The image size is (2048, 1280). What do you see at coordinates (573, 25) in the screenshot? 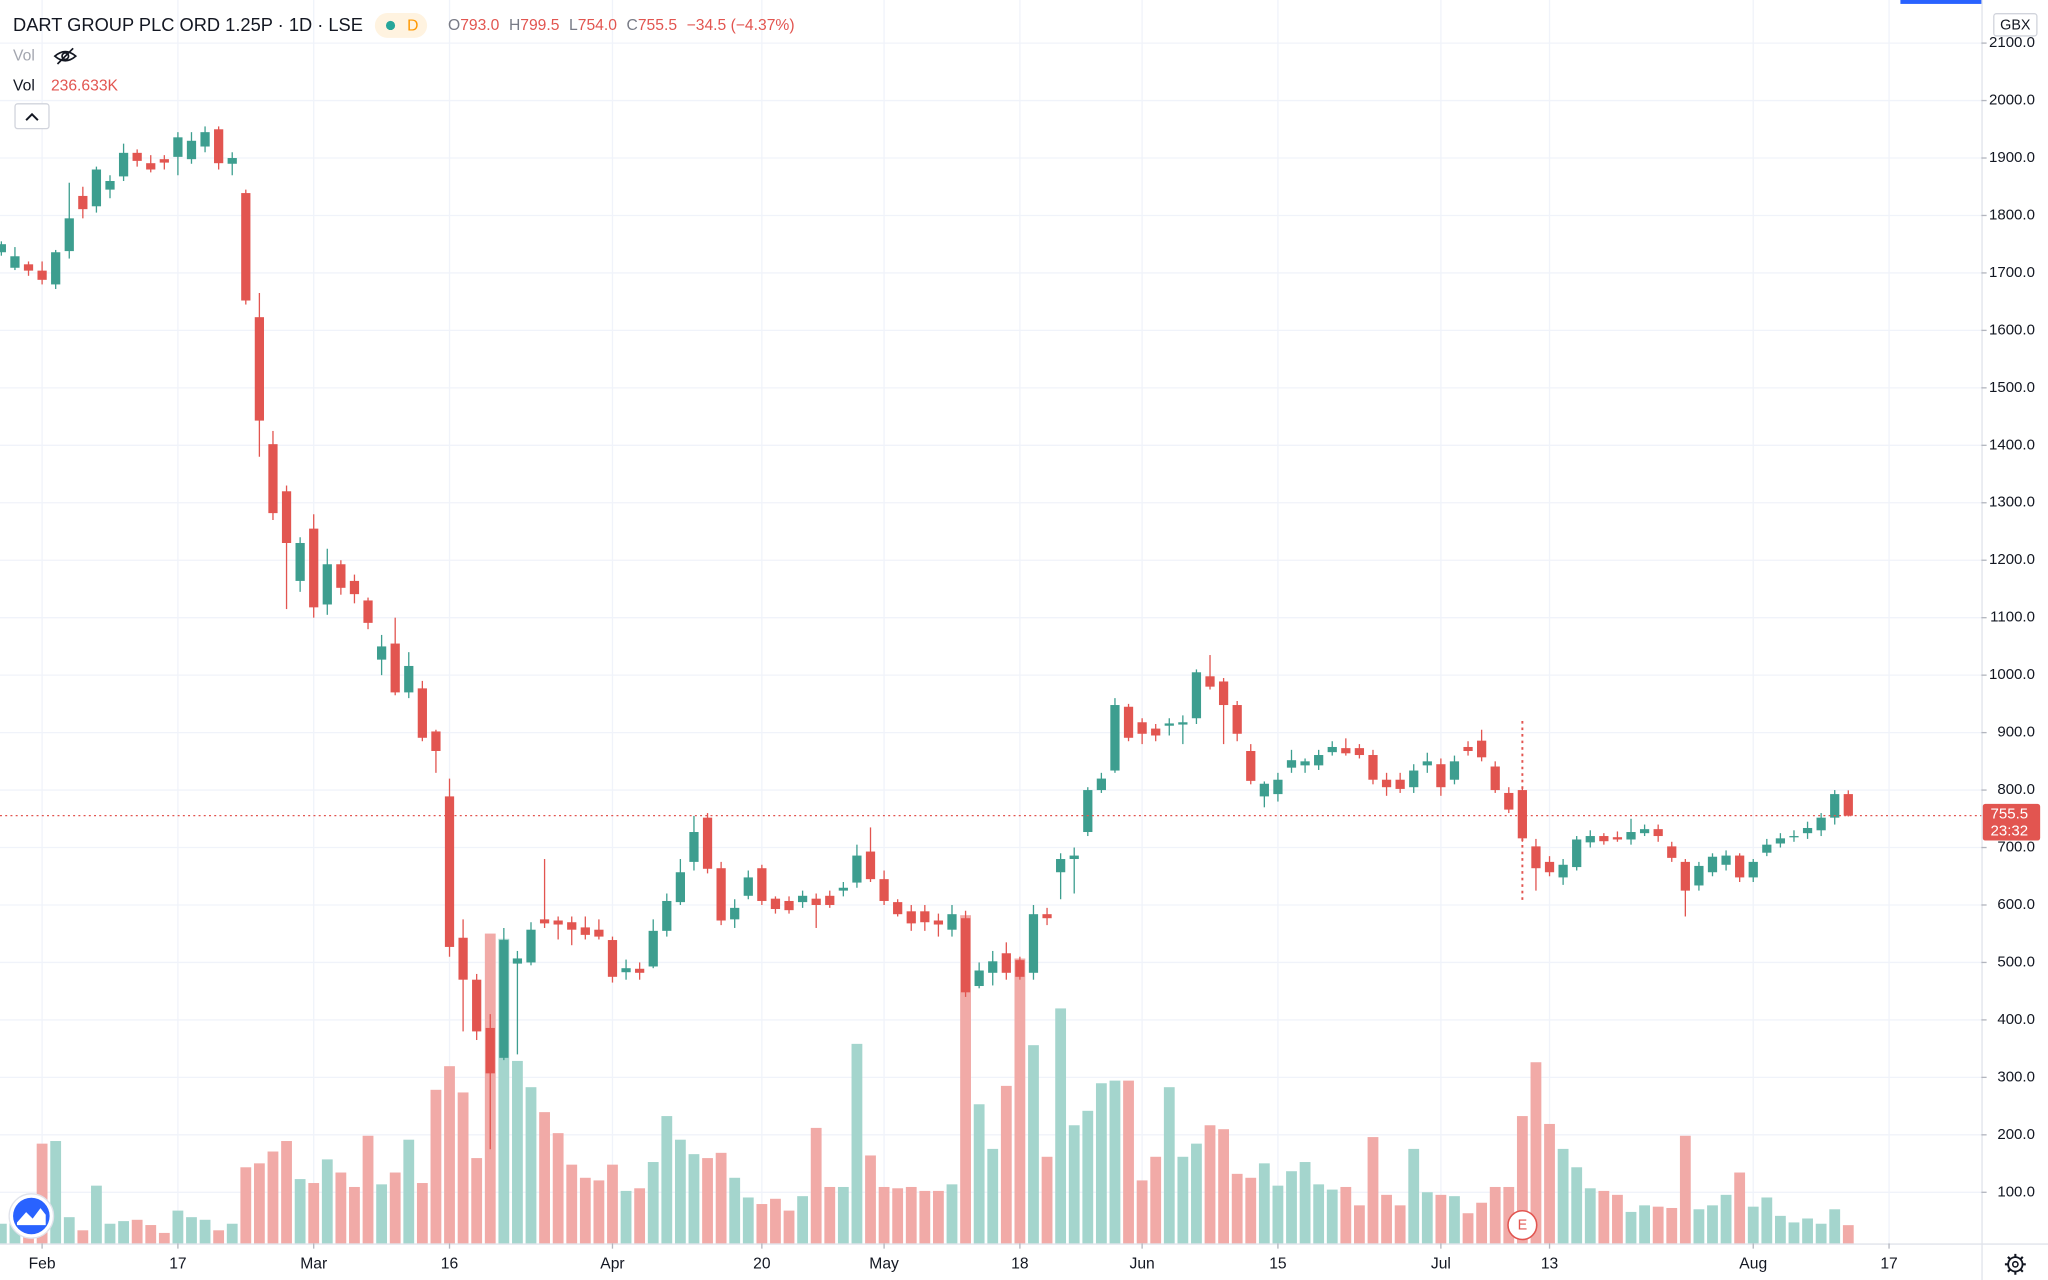
I see `ohlc-letter: L` at bounding box center [573, 25].